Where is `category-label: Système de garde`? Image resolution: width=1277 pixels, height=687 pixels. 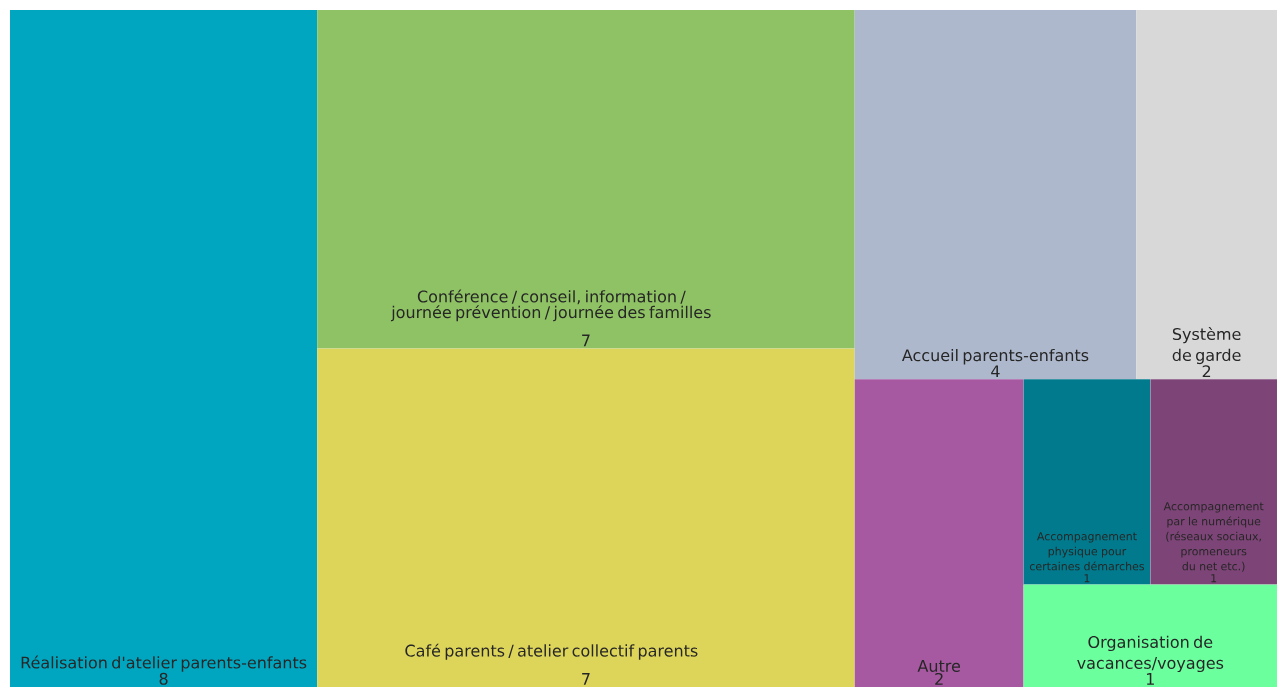
category-label: Système de garde is located at coordinates (1206, 346).